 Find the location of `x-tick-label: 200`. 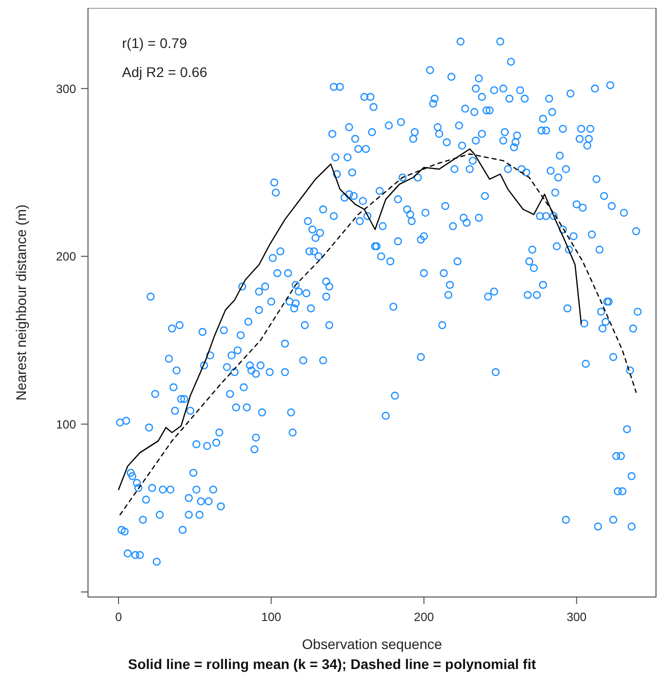

x-tick-label: 200 is located at coordinates (424, 617).